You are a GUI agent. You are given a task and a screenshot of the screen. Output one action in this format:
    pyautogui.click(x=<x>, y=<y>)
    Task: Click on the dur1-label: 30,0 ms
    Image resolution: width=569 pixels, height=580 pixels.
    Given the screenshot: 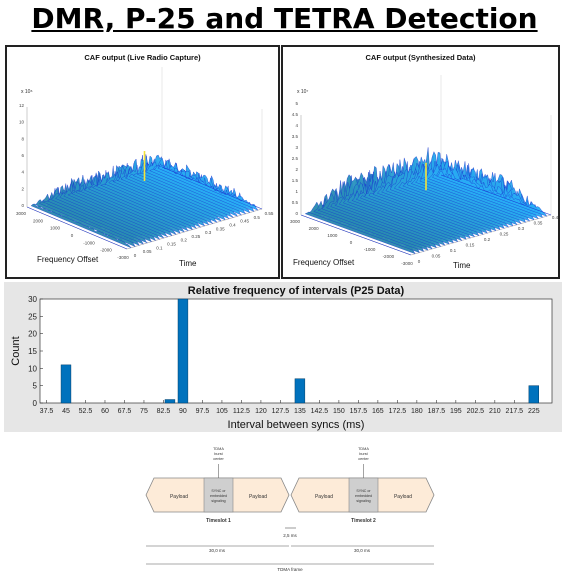 What is the action you would take?
    pyautogui.click(x=217, y=550)
    